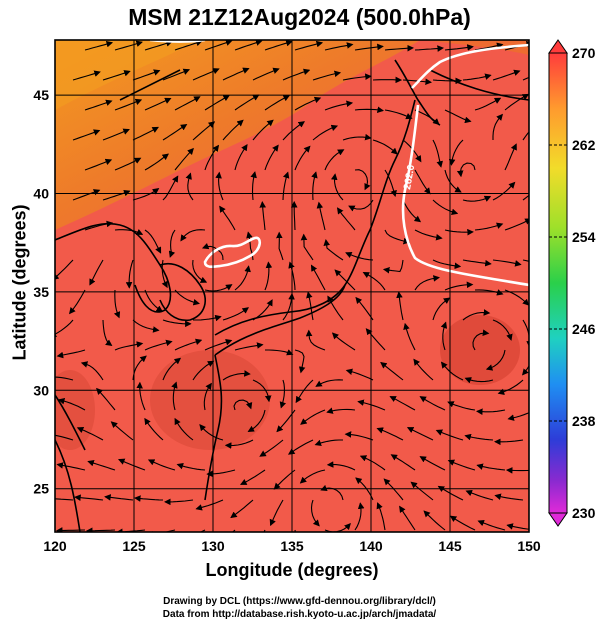  I want to click on y-axis-label: Latitude (degrees), so click(19, 282).